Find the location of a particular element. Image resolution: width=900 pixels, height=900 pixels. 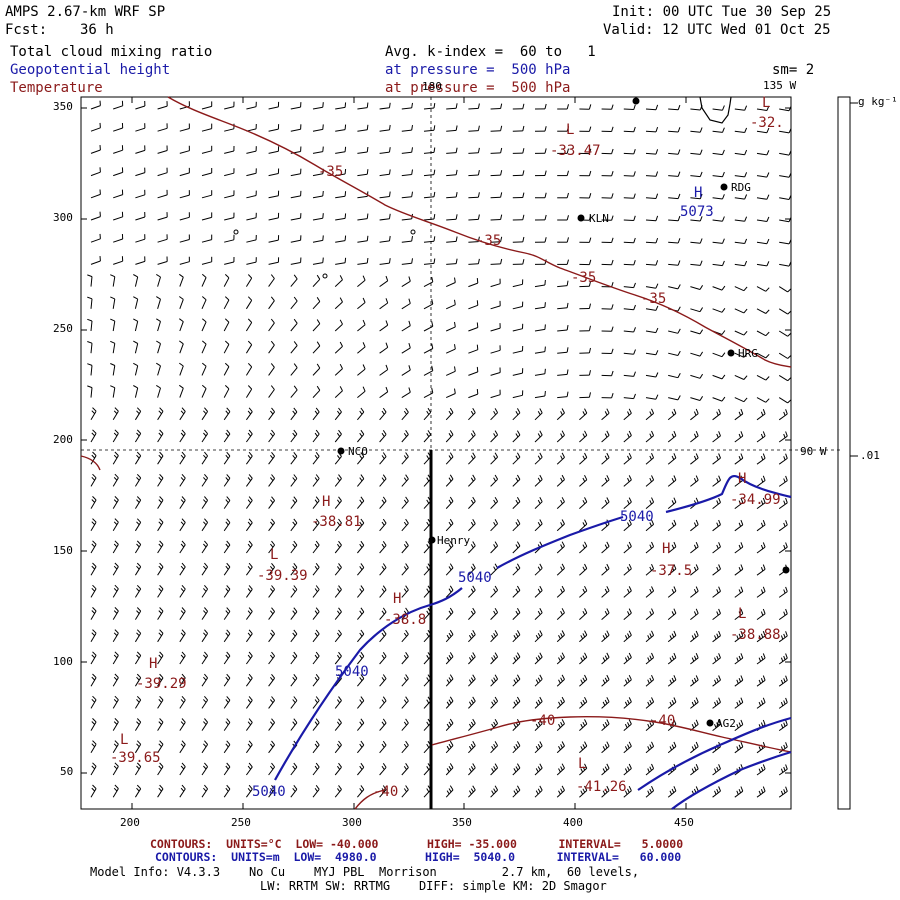

field-temperature: Temperature is located at coordinates (56, 88).